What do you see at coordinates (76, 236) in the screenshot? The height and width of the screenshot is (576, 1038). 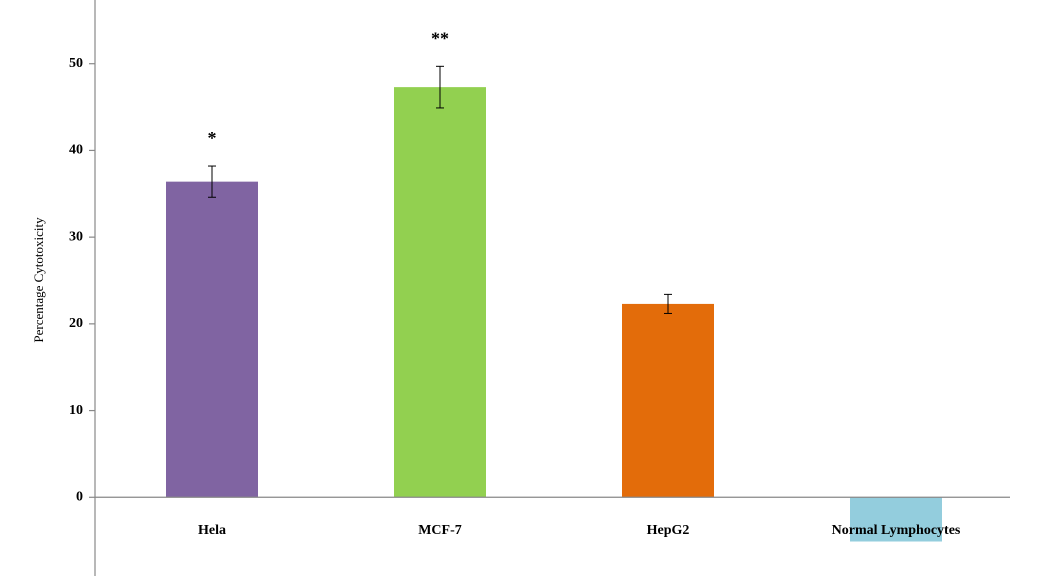 I see `y-tick-label: 30` at bounding box center [76, 236].